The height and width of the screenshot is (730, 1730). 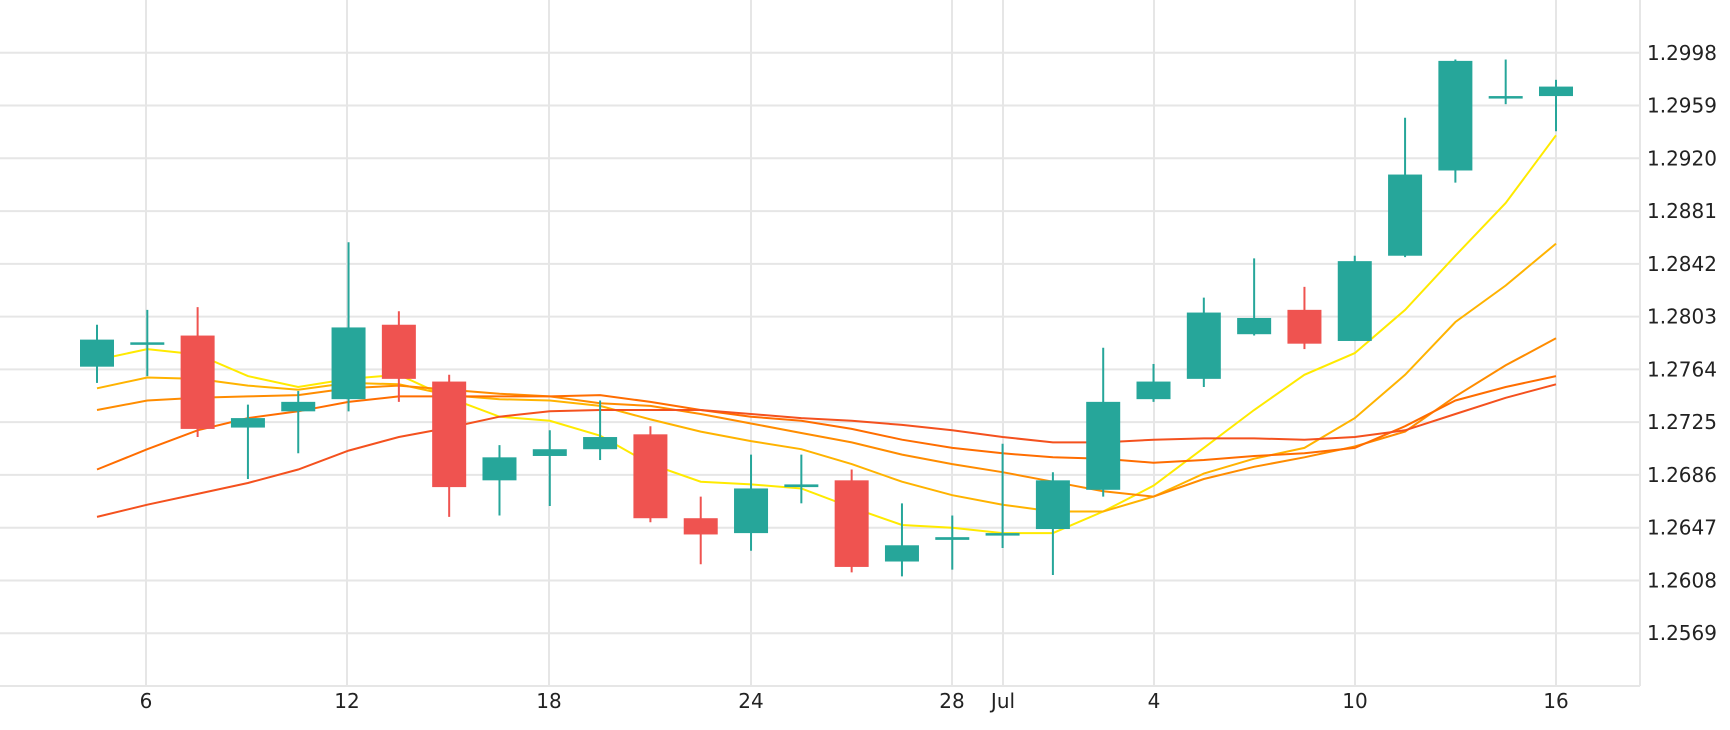 What do you see at coordinates (548, 701) in the screenshot?
I see `x-tick-label: 18` at bounding box center [548, 701].